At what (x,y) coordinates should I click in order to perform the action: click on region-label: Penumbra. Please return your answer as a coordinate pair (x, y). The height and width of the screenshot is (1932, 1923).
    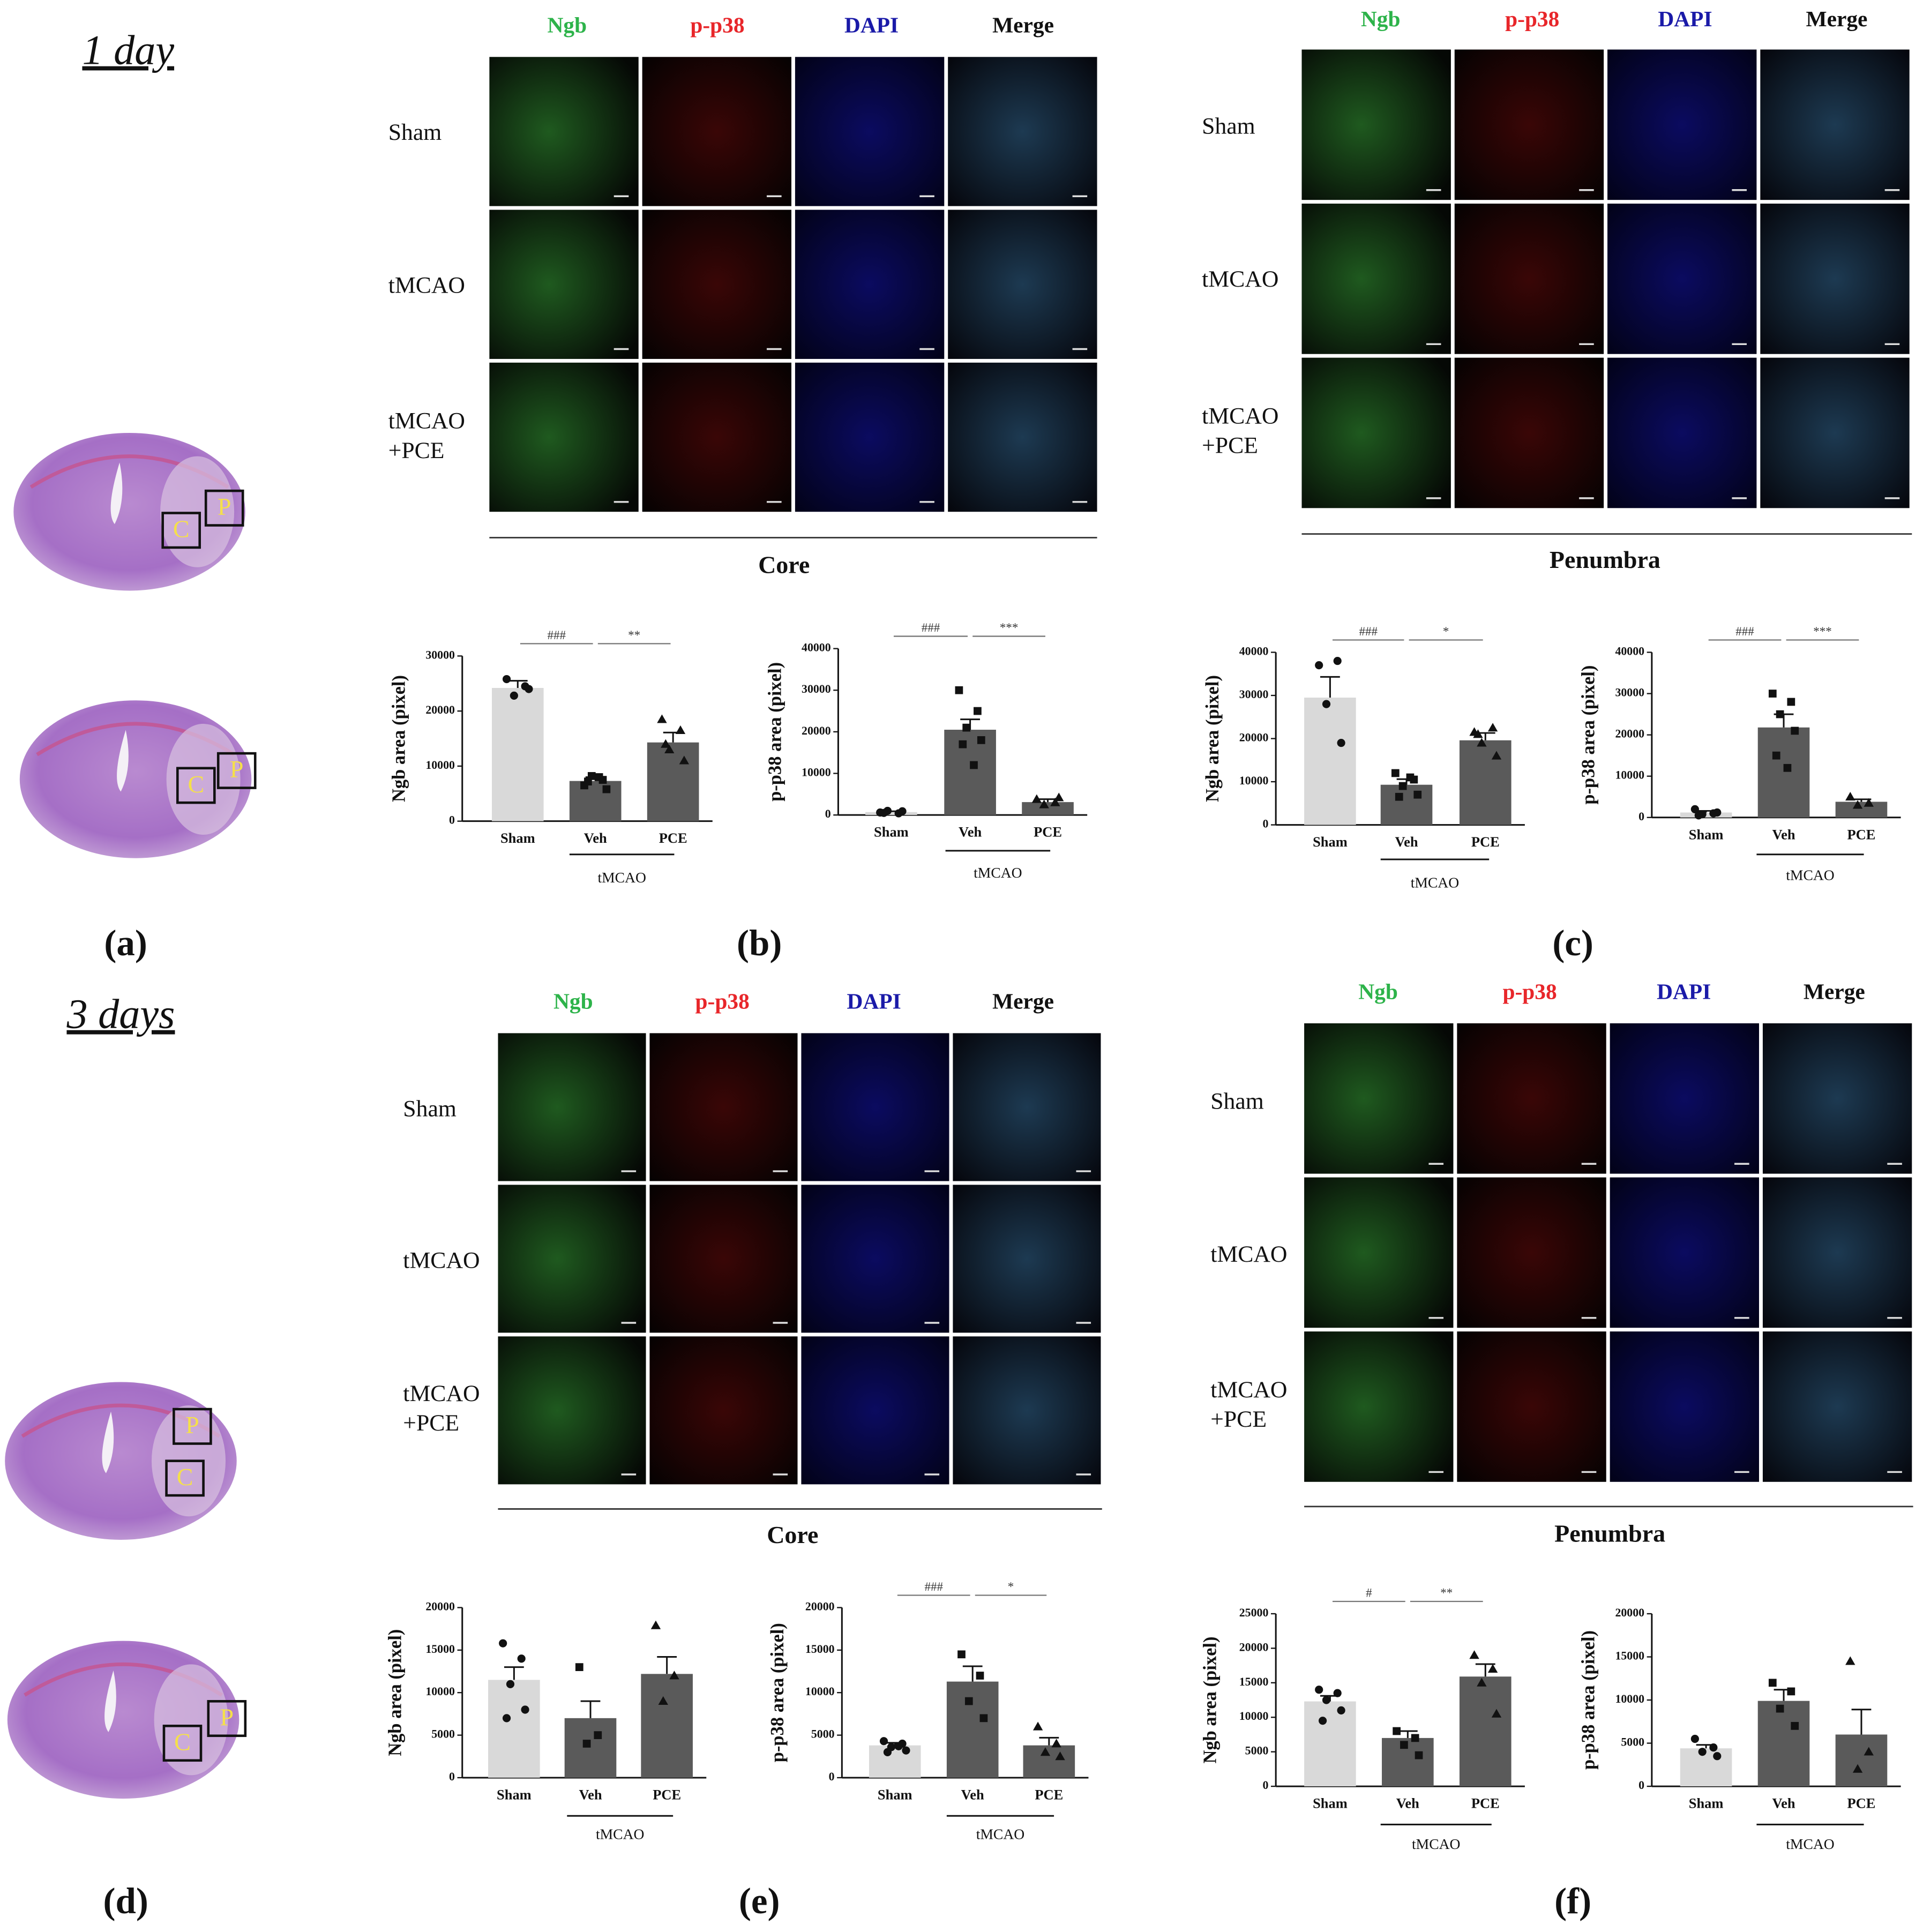
    Looking at the image, I should click on (1605, 559).